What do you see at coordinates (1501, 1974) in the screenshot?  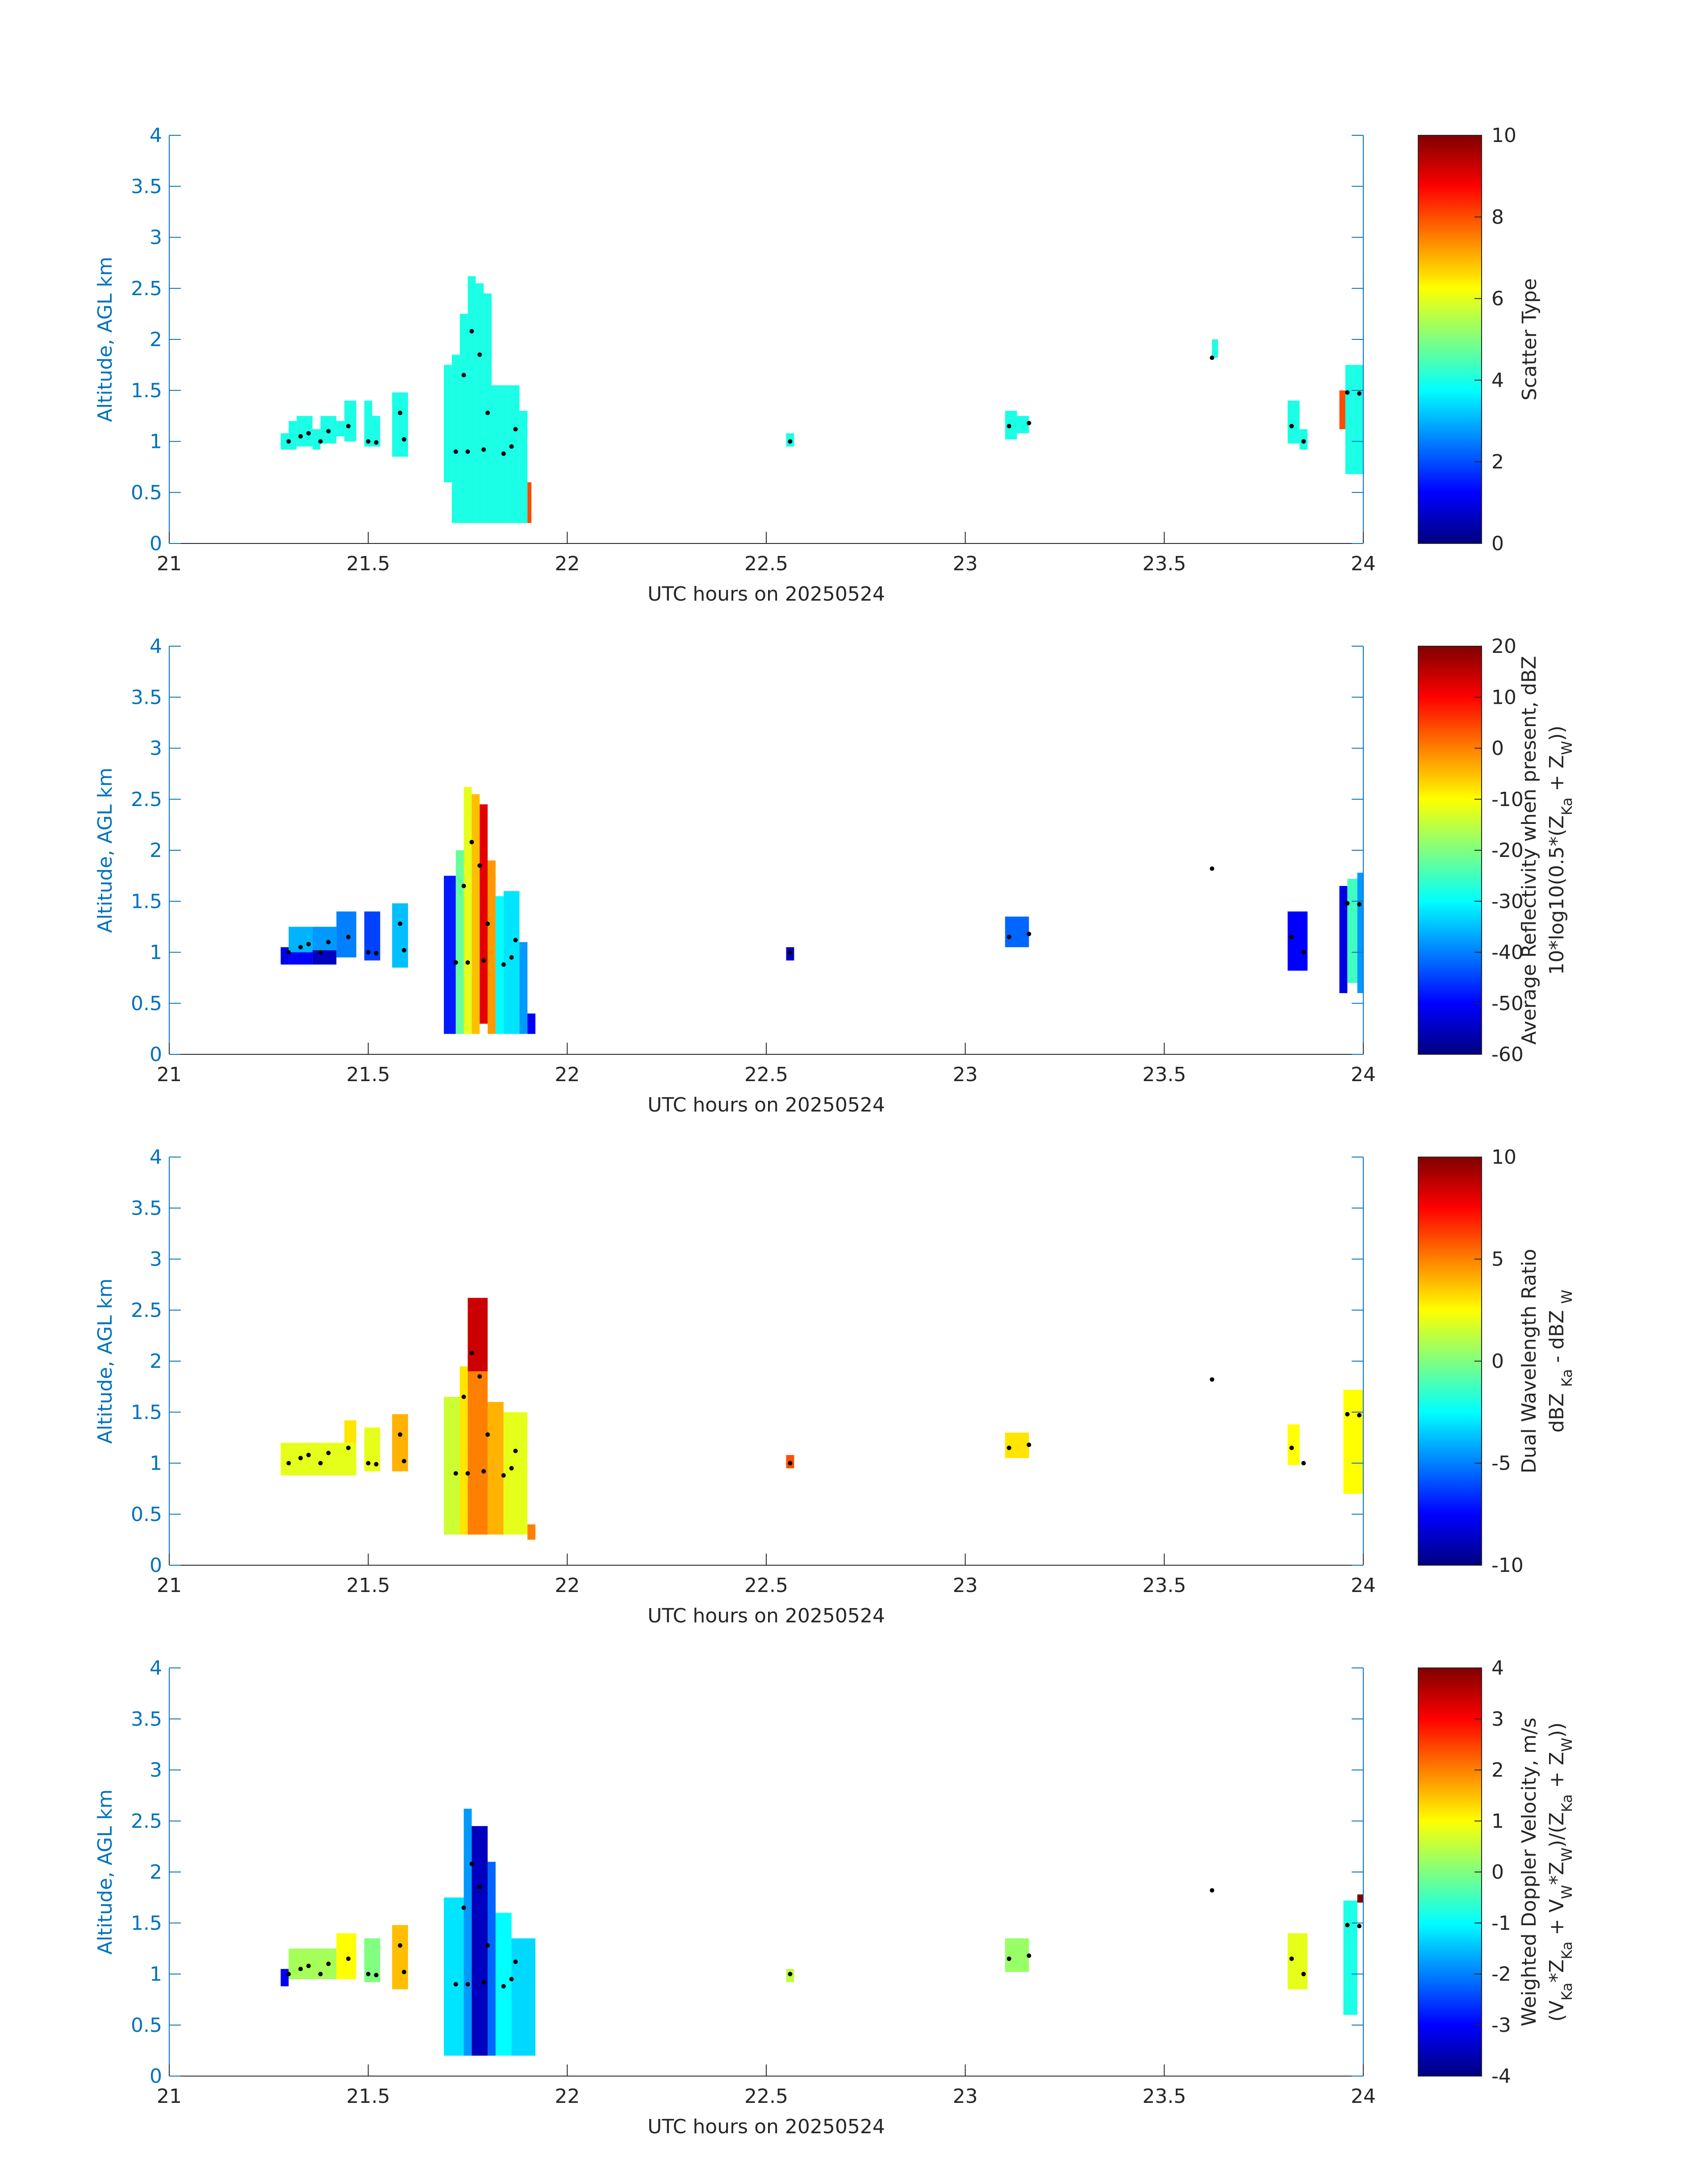 I see `colorbar-tick-label: -2` at bounding box center [1501, 1974].